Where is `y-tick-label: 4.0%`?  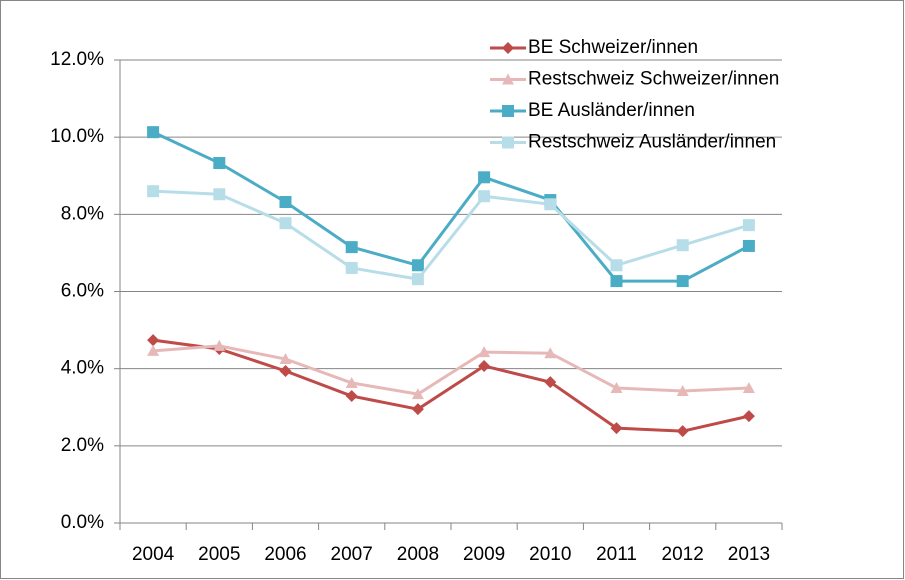 y-tick-label: 4.0% is located at coordinates (82, 368).